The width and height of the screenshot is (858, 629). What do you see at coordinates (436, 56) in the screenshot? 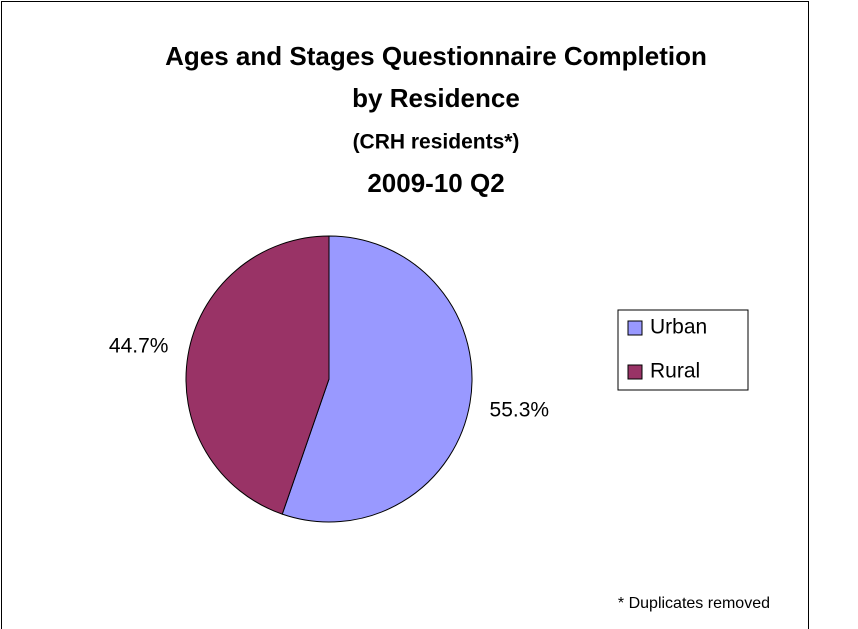
I see `chart-title: Ages and Stages Questionnaire Completion` at bounding box center [436, 56].